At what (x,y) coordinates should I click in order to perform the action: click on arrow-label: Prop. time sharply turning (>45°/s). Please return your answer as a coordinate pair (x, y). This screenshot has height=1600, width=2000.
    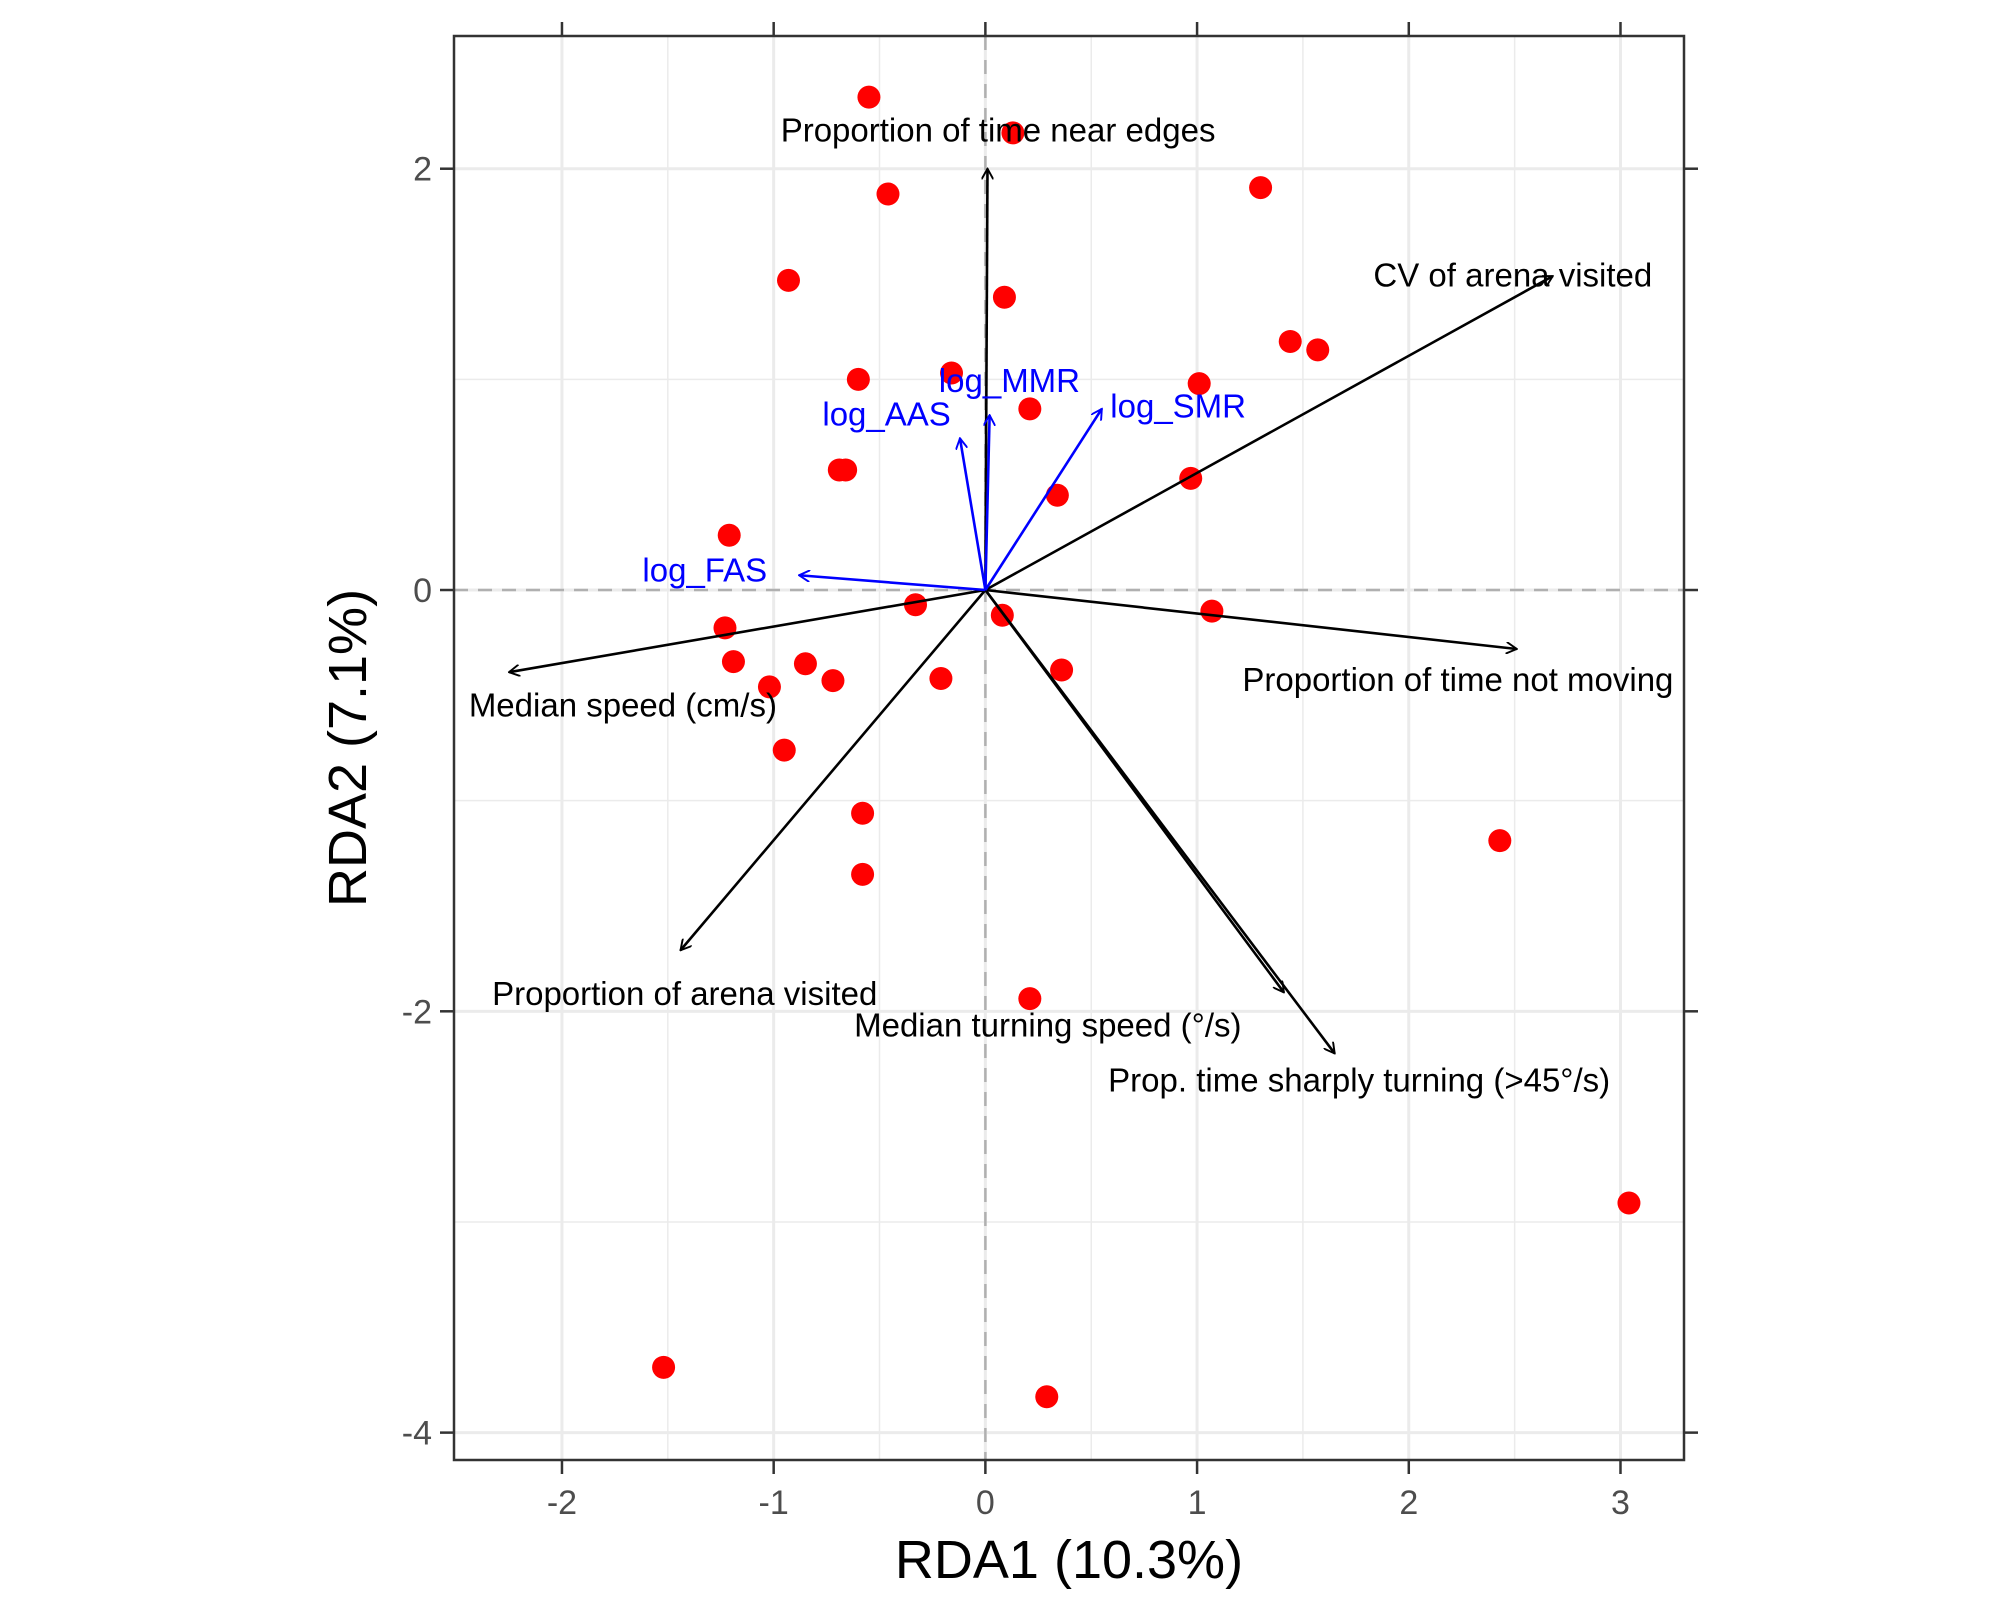
    Looking at the image, I should click on (1359, 1079).